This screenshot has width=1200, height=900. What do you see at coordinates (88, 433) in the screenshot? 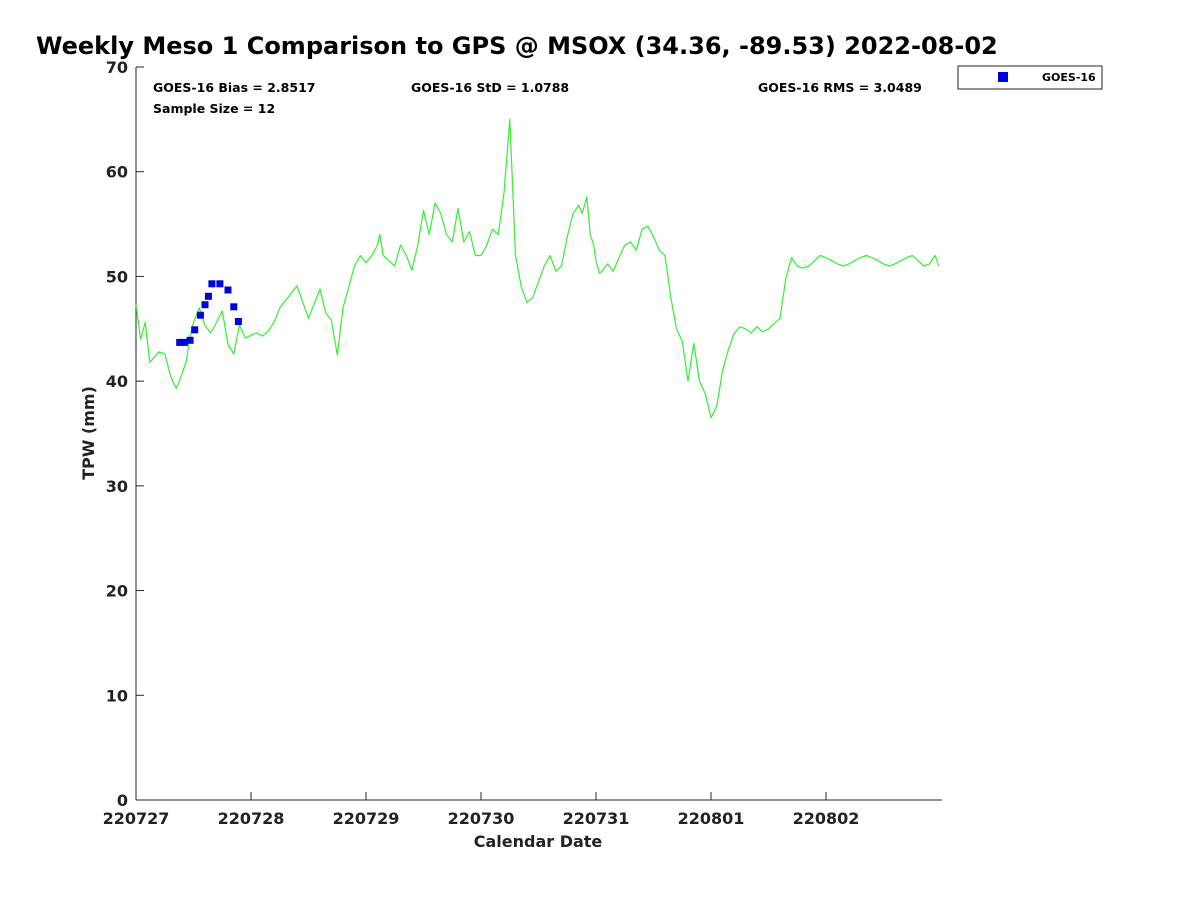
I see `y-axis-label: TPW (mm)` at bounding box center [88, 433].